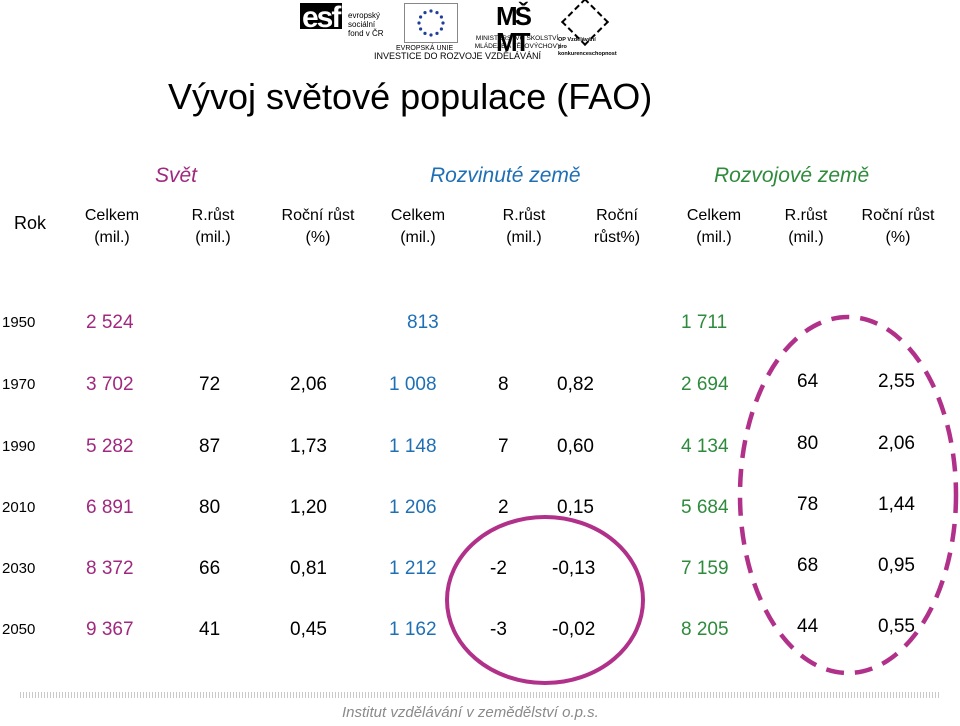 The width and height of the screenshot is (960, 726). Describe the element at coordinates (210, 629) in the screenshot. I see `world-growth-cell: 41` at that location.